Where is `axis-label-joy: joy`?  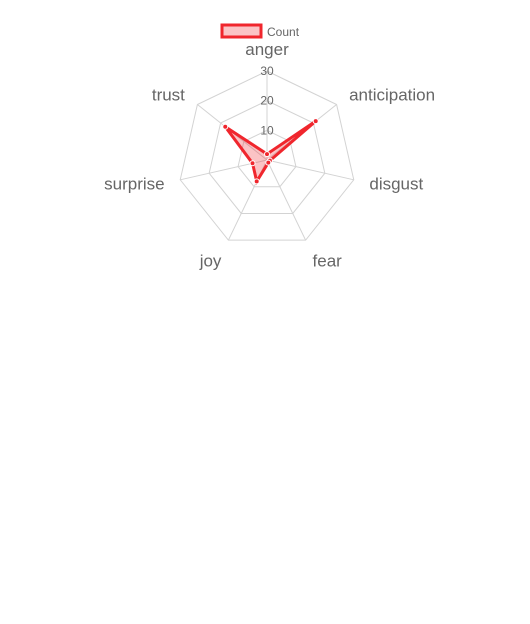
axis-label-joy: joy is located at coordinates (210, 261).